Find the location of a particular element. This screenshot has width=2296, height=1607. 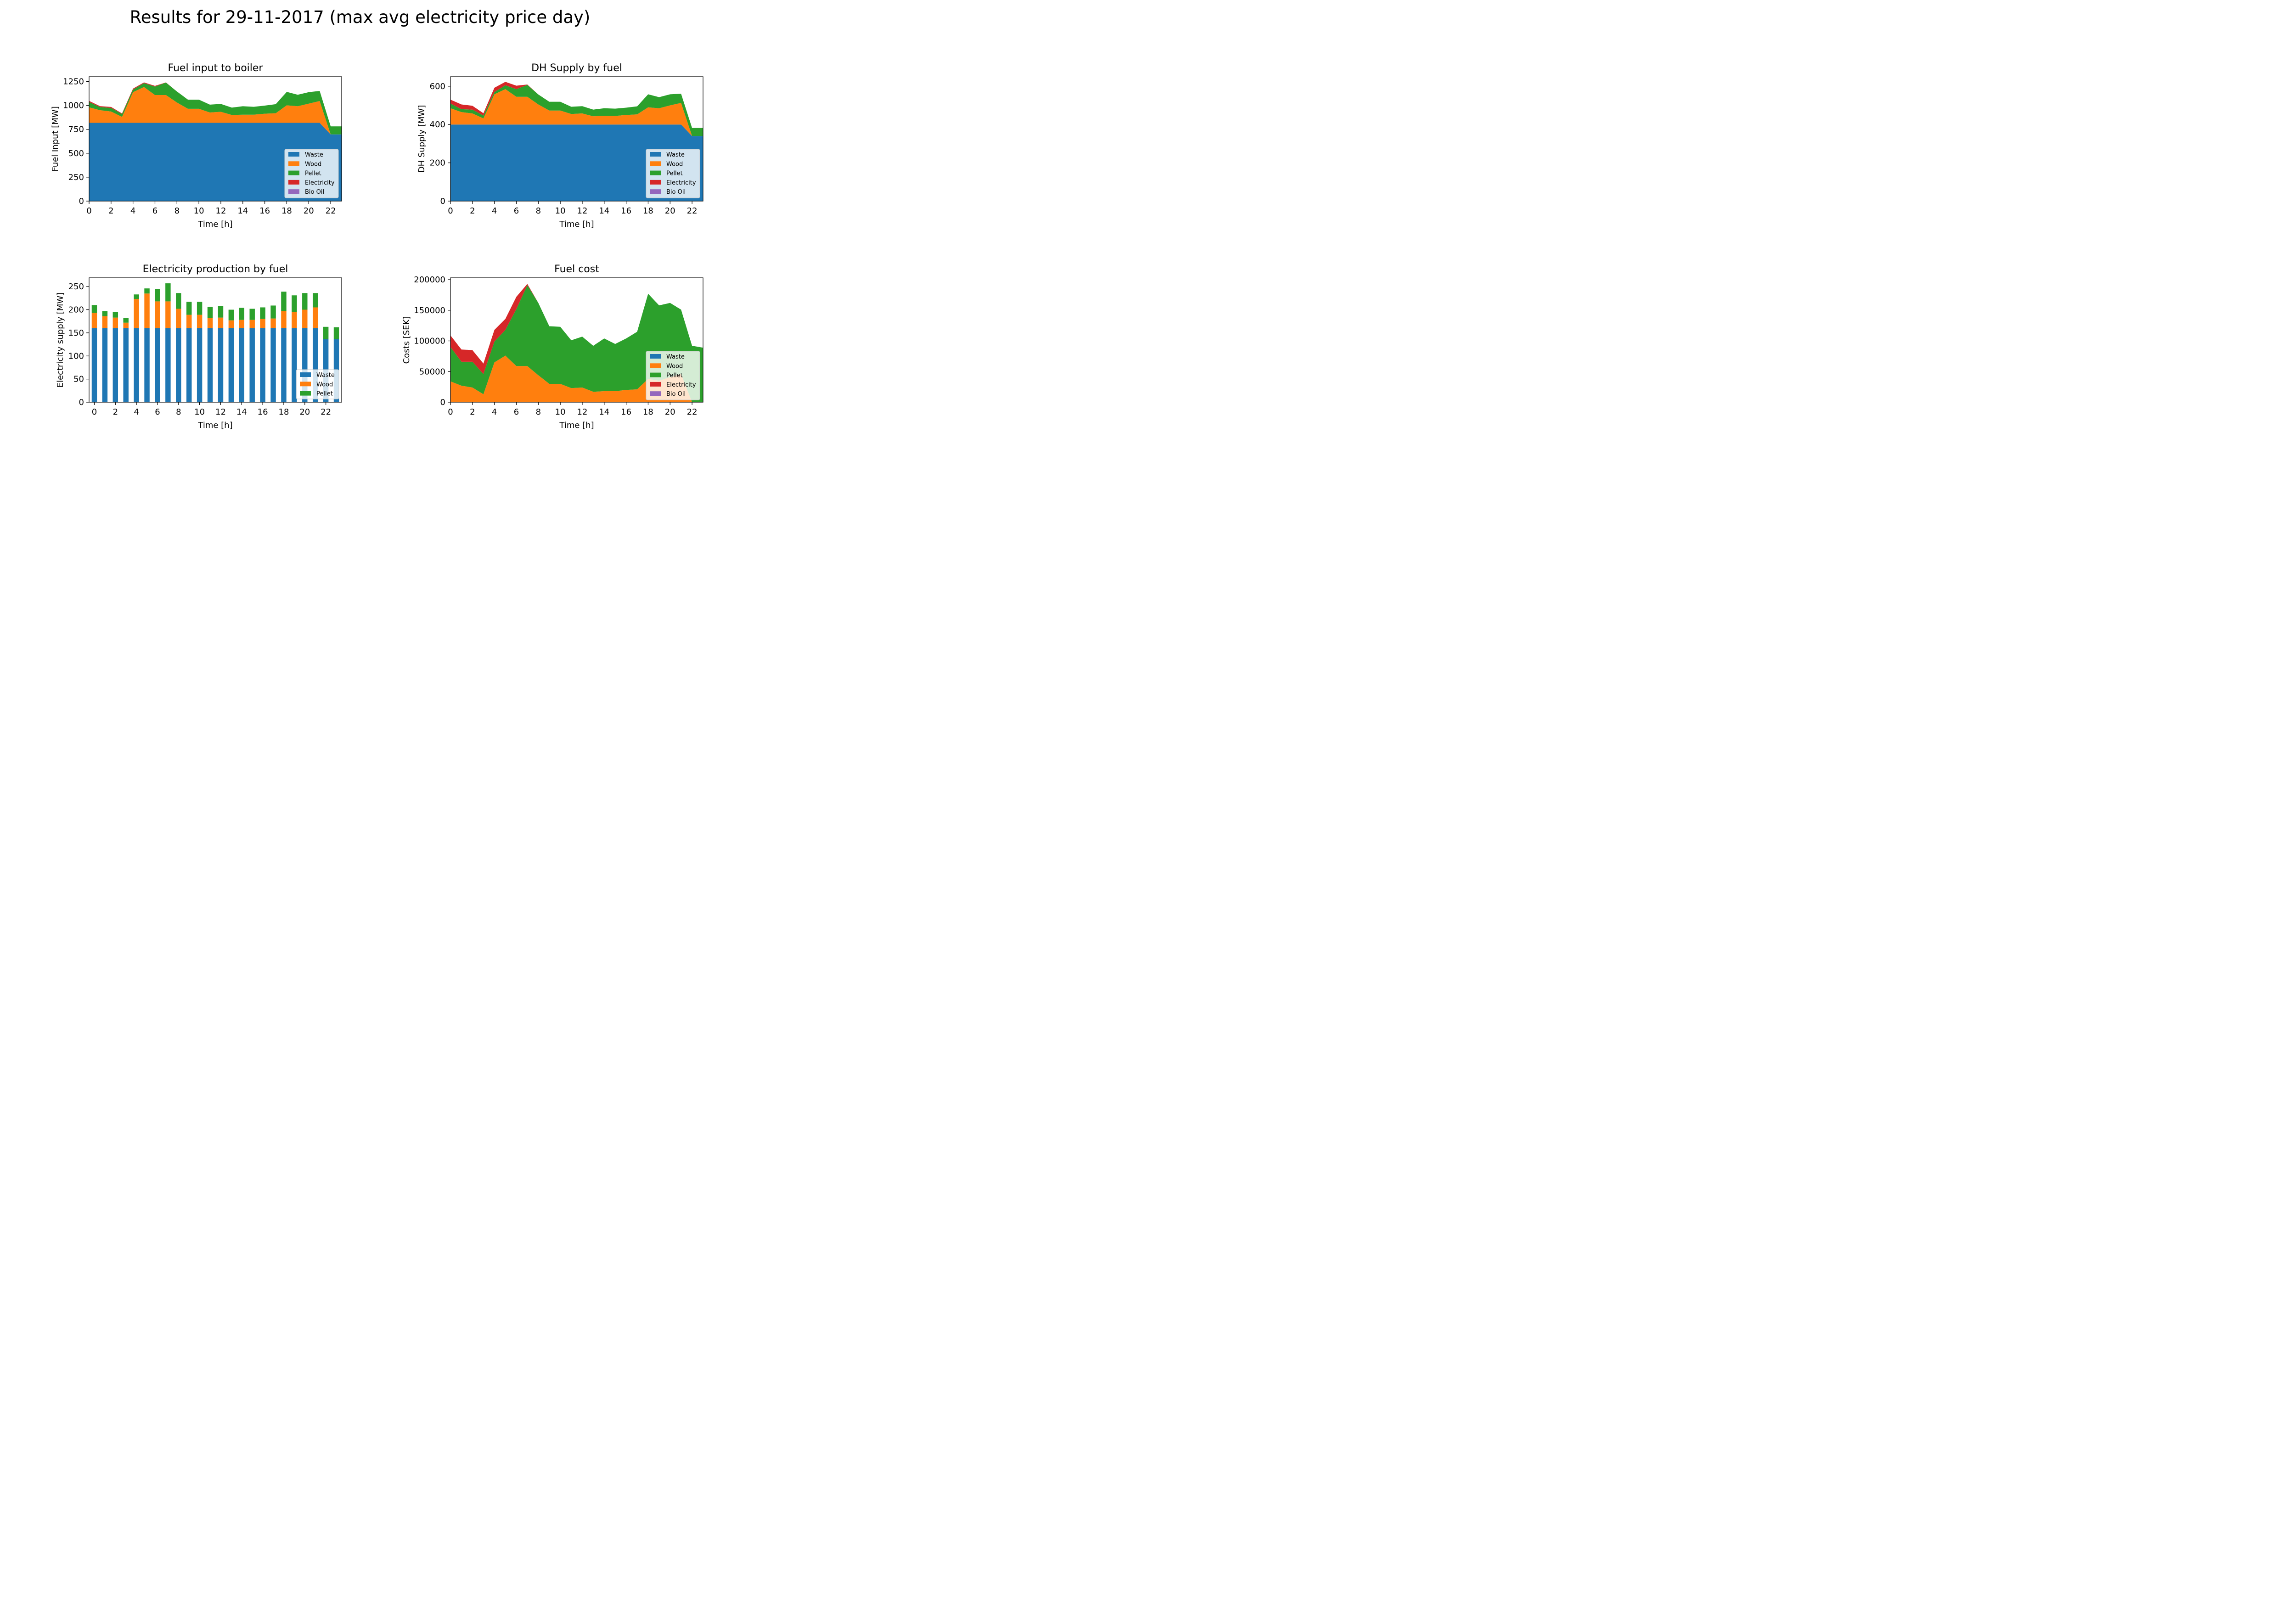

x-tick-label: 20 is located at coordinates (304, 412).